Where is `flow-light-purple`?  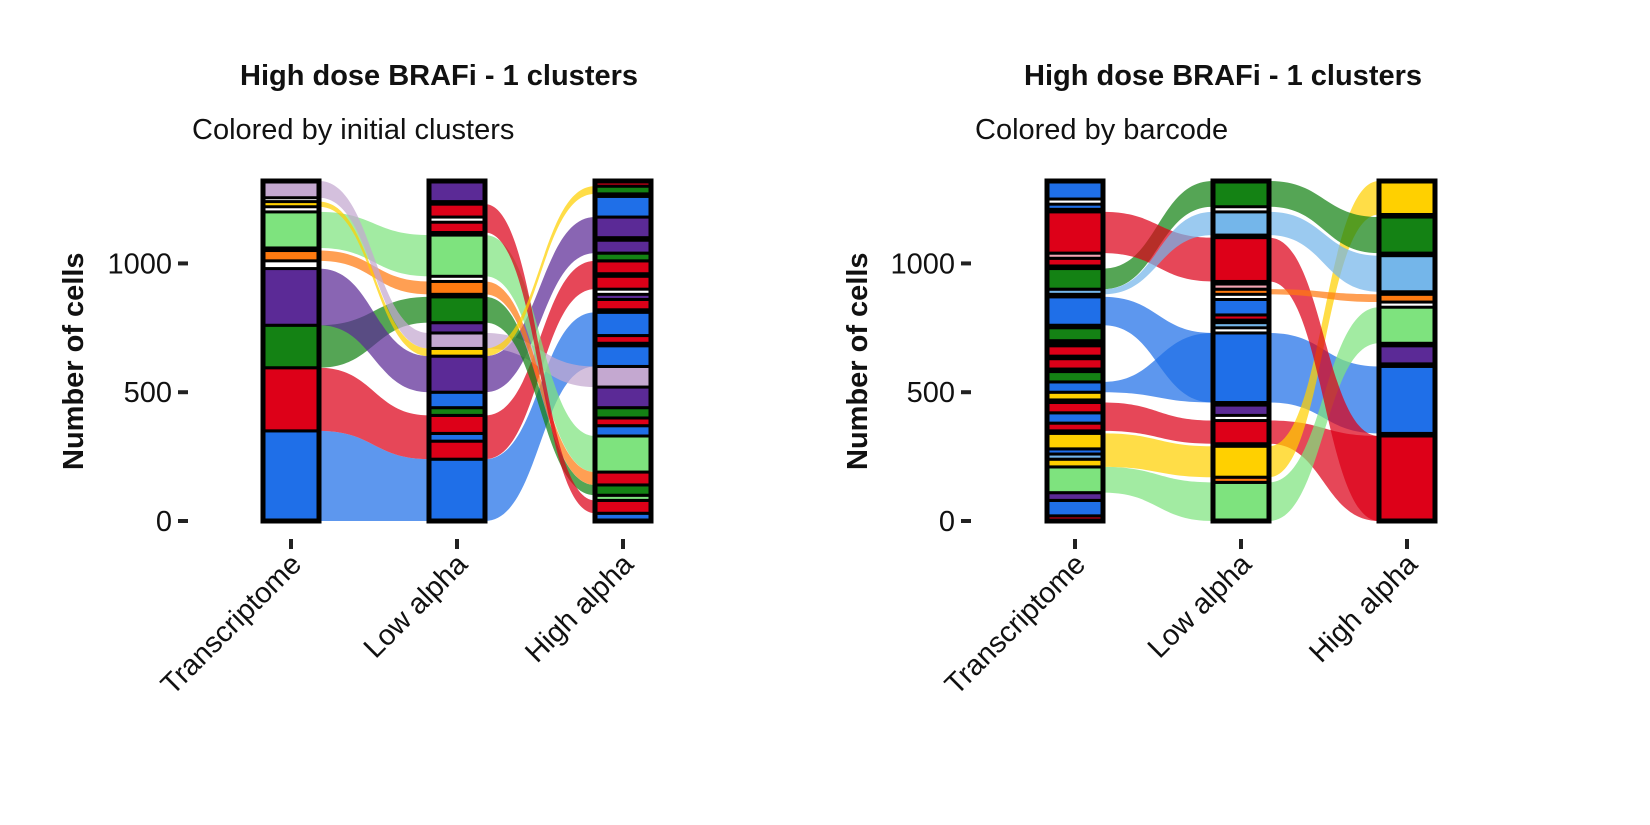
flow-light-purple is located at coordinates (374, 265).